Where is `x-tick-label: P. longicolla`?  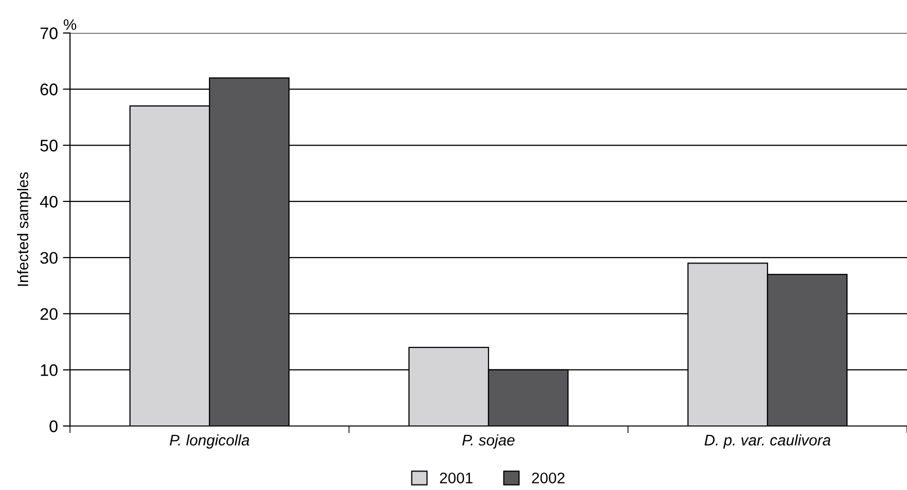
x-tick-label: P. longicolla is located at coordinates (210, 441).